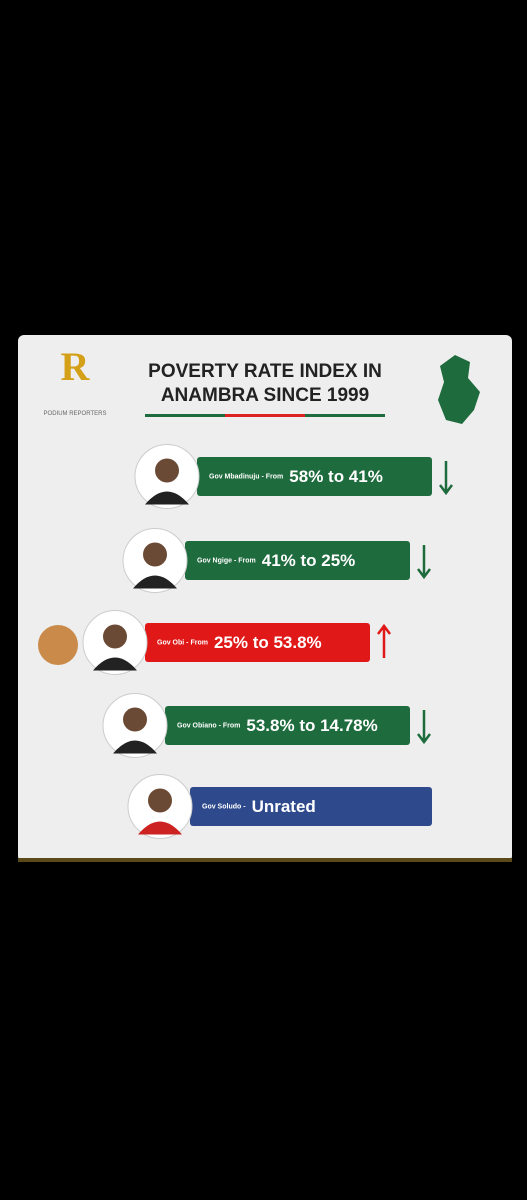 This screenshot has height=1200, width=527. I want to click on row-label: Gov Mbadinuju - From, so click(246, 476).